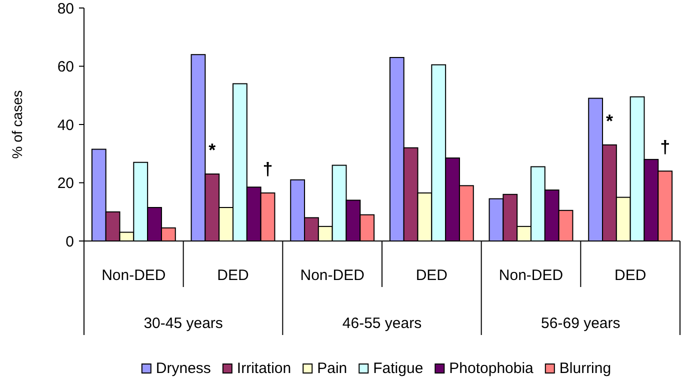 This screenshot has width=685, height=385. What do you see at coordinates (264, 368) in the screenshot?
I see `legend-label: Irritation` at bounding box center [264, 368].